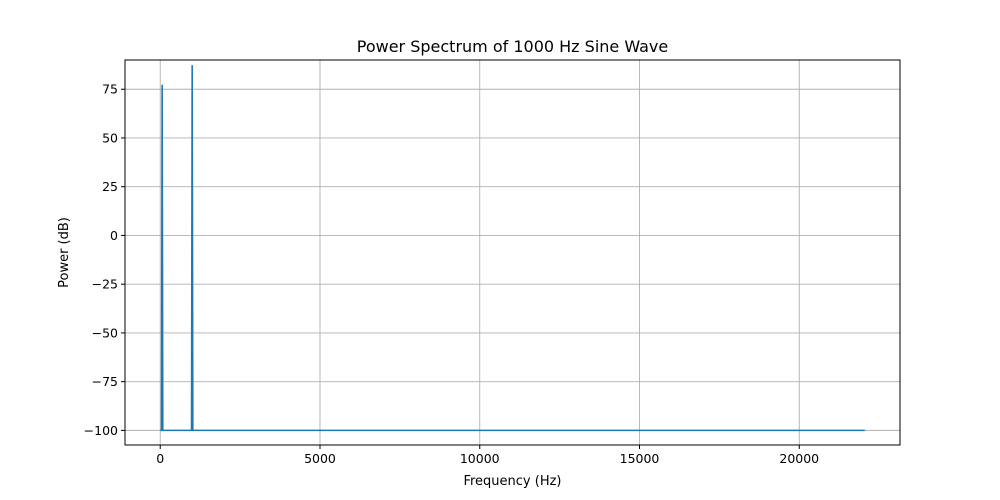  Describe the element at coordinates (320, 458) in the screenshot. I see `x-tick-label: 5000` at that location.